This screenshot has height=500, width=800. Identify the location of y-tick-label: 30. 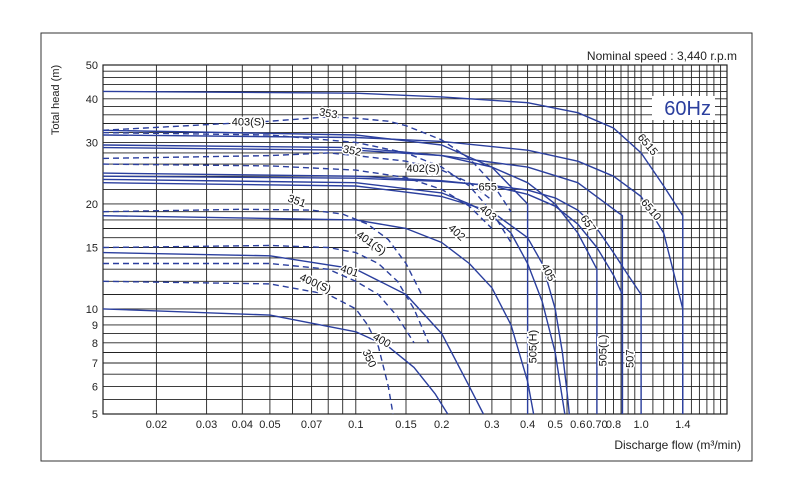
(92, 143).